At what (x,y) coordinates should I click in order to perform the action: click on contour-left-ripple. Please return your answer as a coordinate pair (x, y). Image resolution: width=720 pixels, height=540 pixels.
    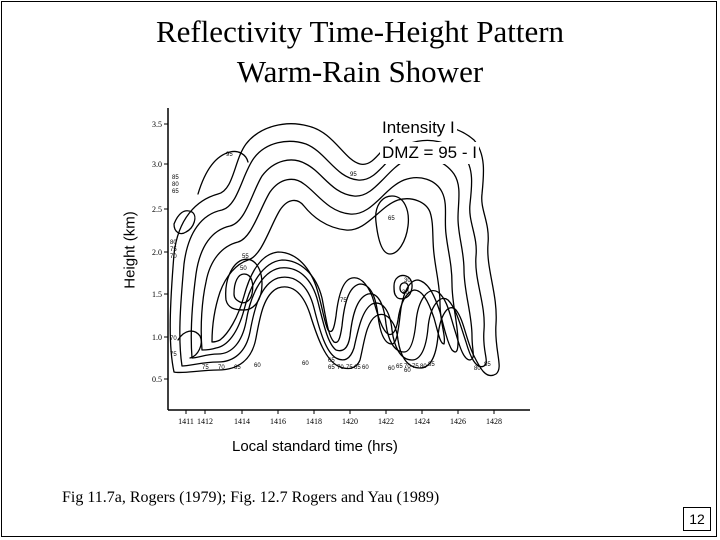
    Looking at the image, I should click on (184, 222).